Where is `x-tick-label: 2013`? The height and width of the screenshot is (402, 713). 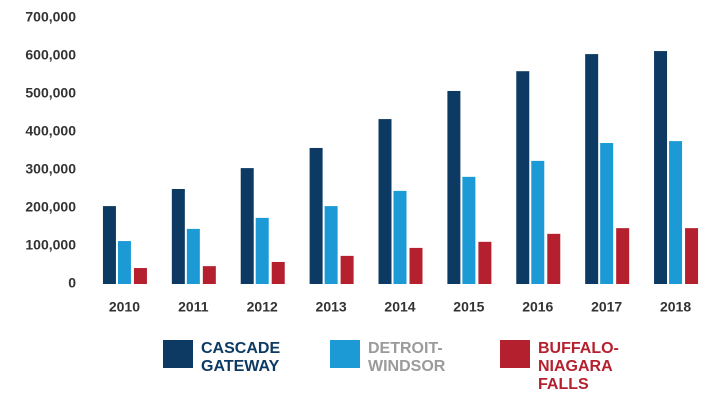
x-tick-label: 2013 is located at coordinates (331, 307).